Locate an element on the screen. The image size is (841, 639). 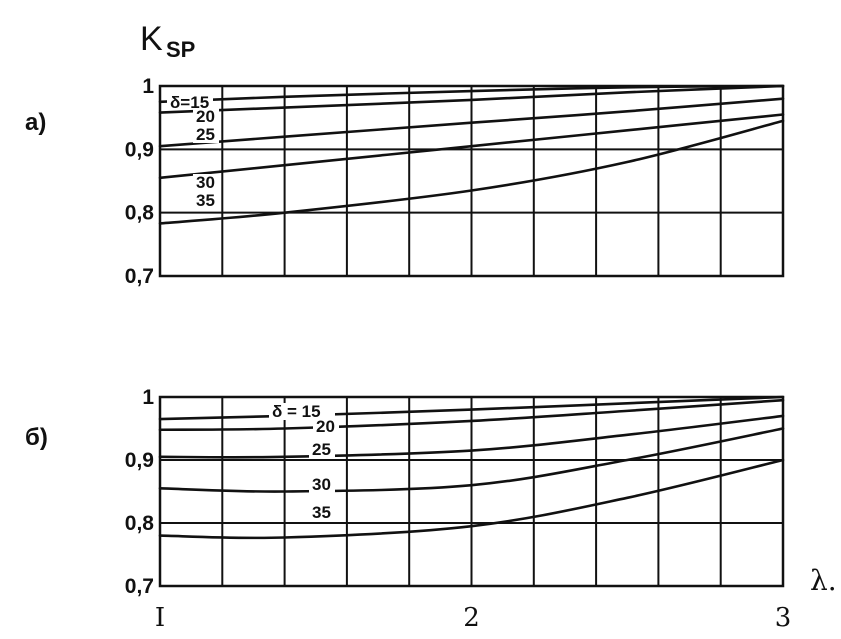
y-axis-title: K SP is located at coordinates (167, 41).